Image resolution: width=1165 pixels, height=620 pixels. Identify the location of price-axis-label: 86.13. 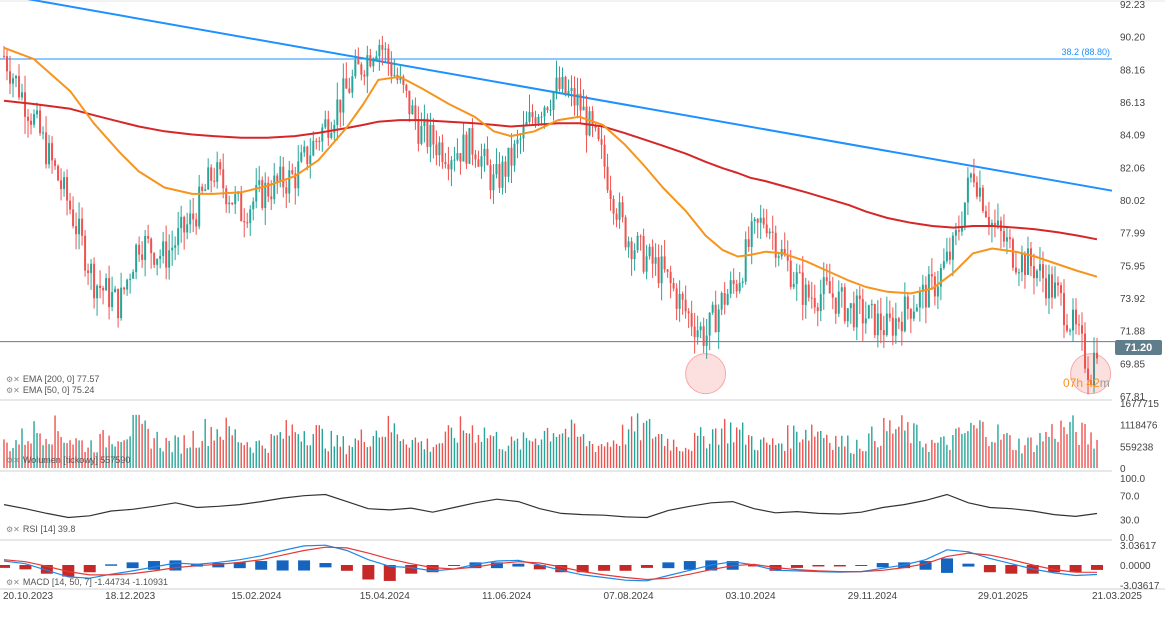
(1132, 103).